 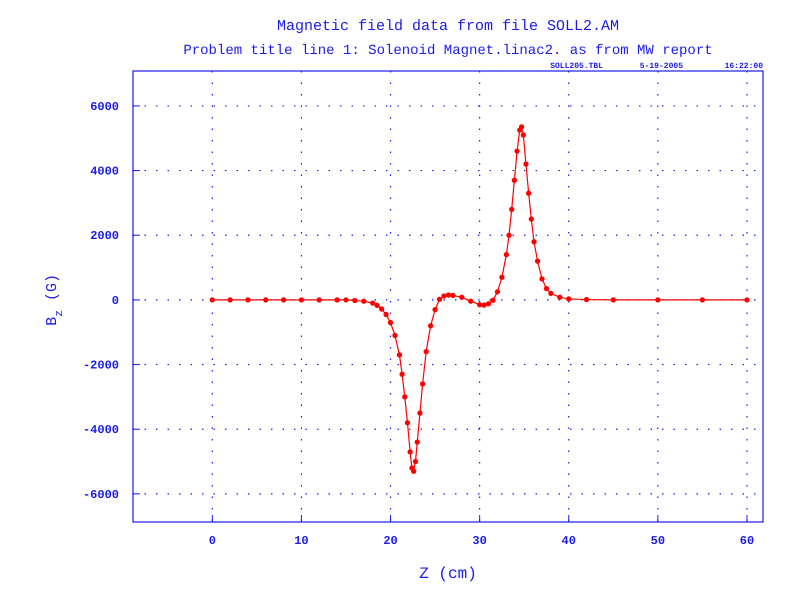 I want to click on x-tick-label: 40, so click(x=569, y=541).